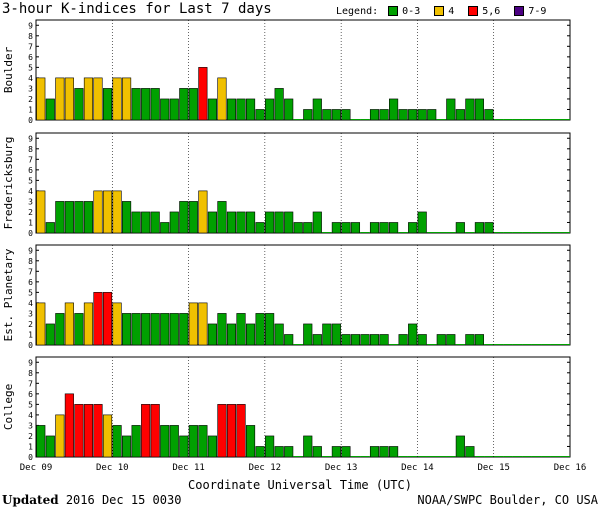 The height and width of the screenshot is (510, 600). What do you see at coordinates (451, 11) in the screenshot?
I see `legend-label-4: 4` at bounding box center [451, 11].